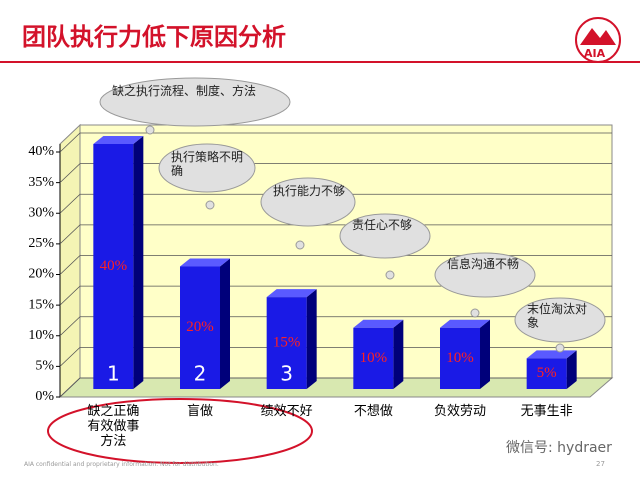  Describe the element at coordinates (113, 426) in the screenshot. I see `x-tick-label: 缺之正确有效做事方法` at that location.